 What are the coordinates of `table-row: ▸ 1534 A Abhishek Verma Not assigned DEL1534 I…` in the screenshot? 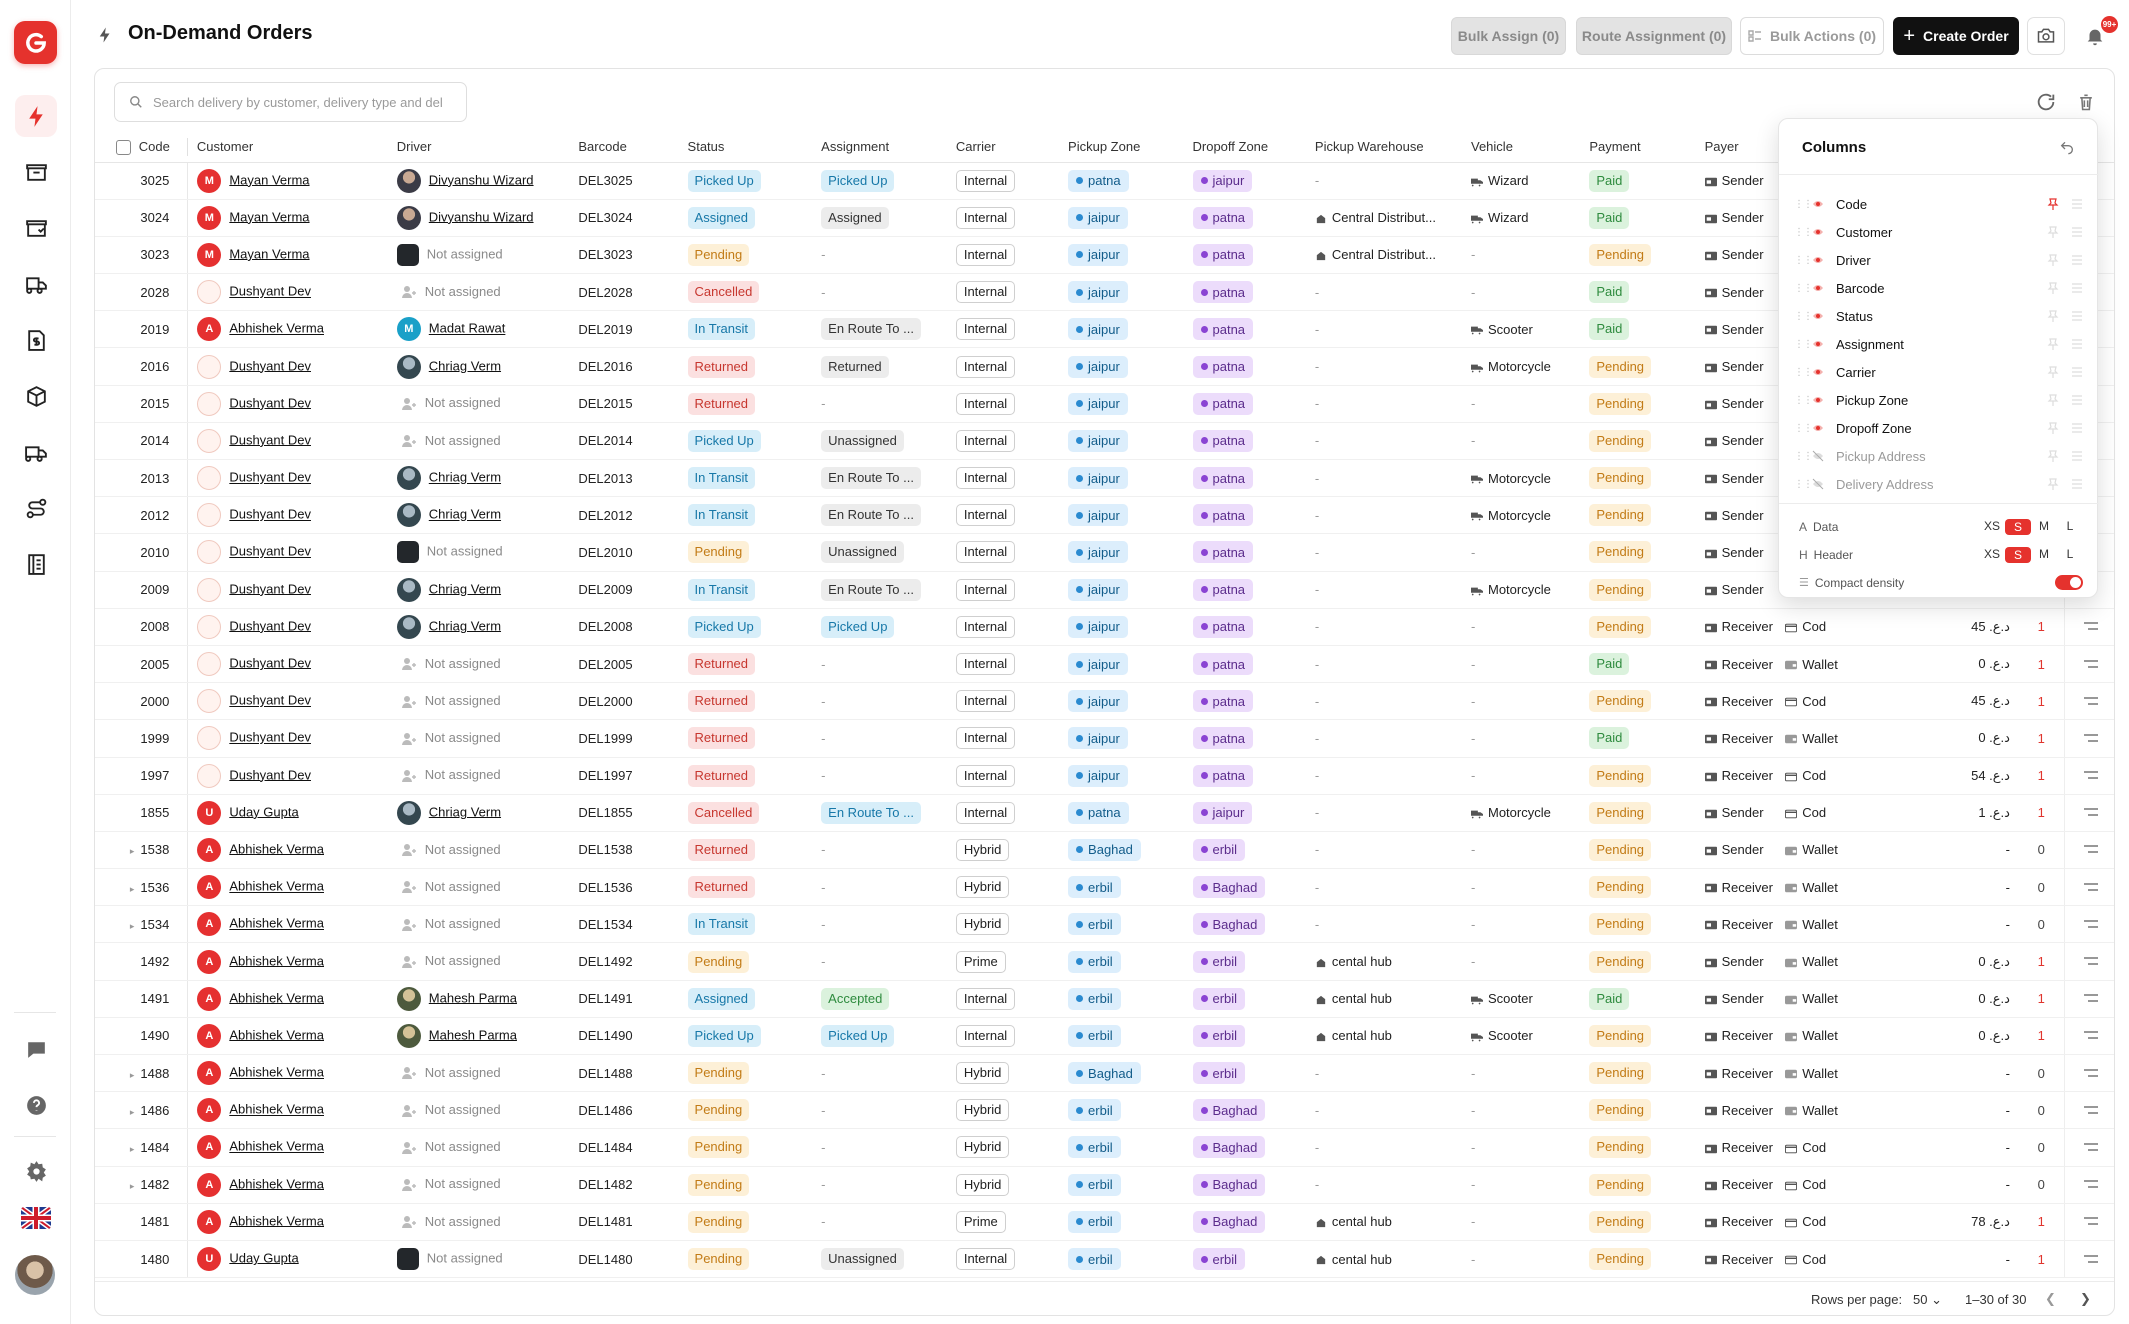 It's located at (1104, 924).